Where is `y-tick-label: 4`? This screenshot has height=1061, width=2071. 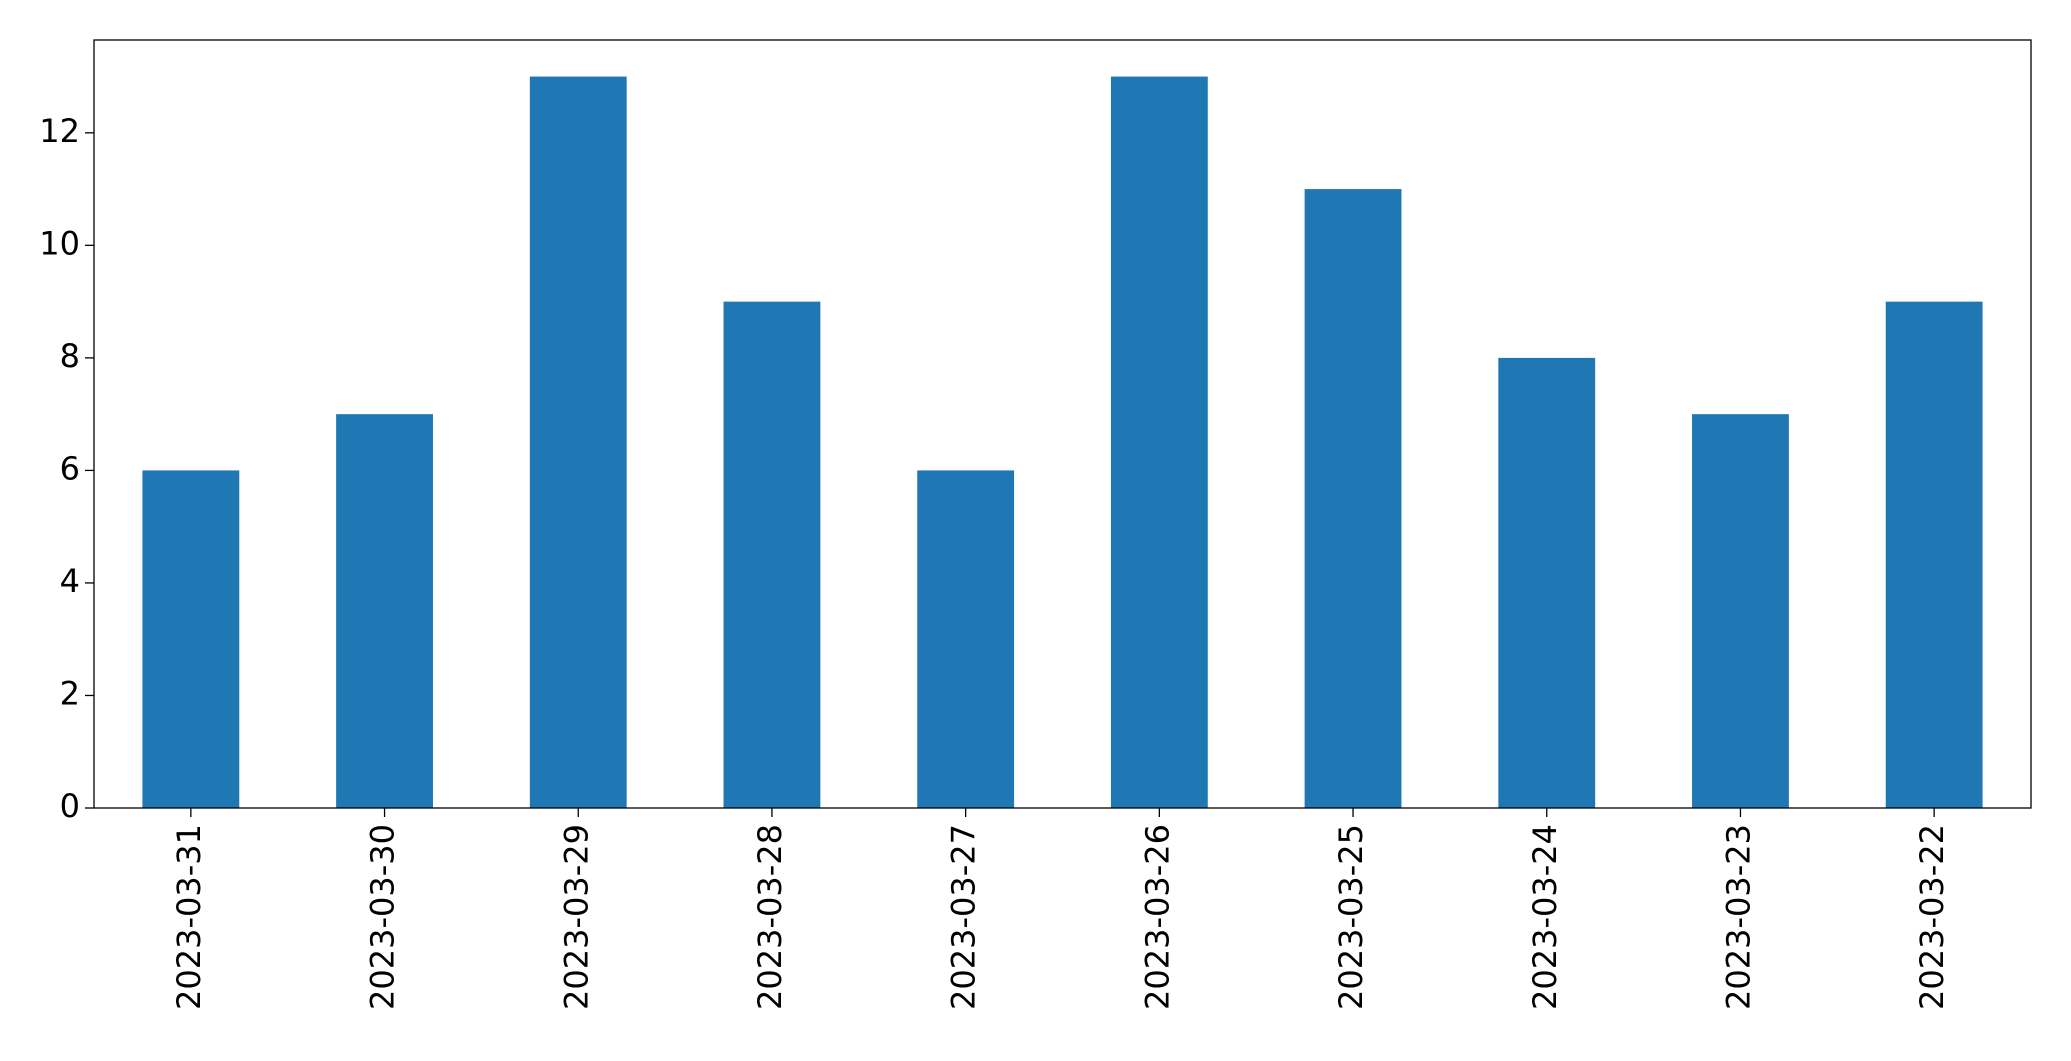
y-tick-label: 4 is located at coordinates (70, 581).